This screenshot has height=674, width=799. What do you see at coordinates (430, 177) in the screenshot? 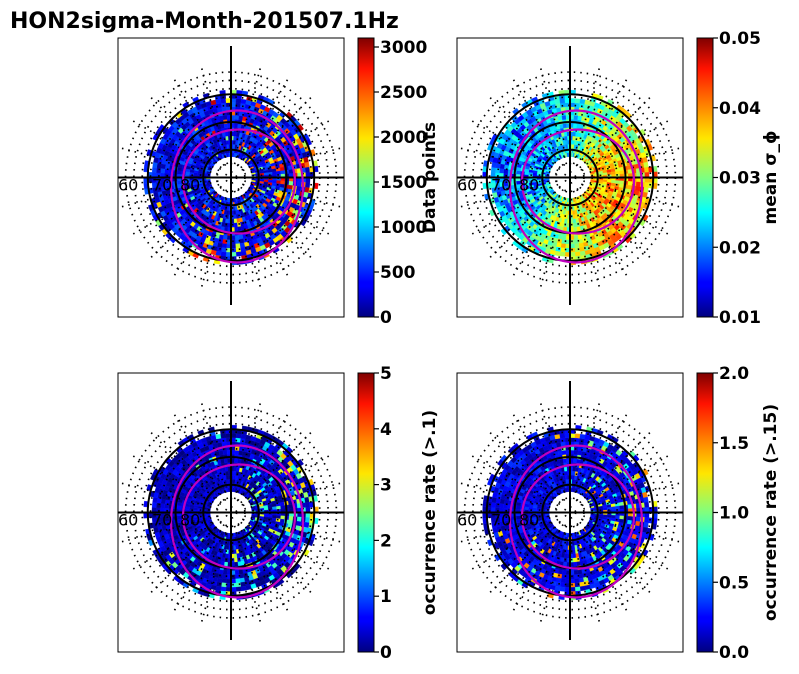
I see `colorbar-label: Data points` at bounding box center [430, 177].